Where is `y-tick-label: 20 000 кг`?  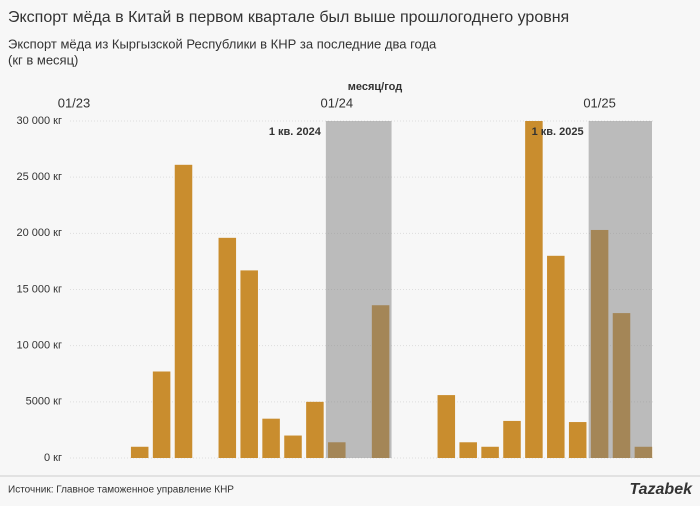
y-tick-label: 20 000 кг is located at coordinates (39, 233).